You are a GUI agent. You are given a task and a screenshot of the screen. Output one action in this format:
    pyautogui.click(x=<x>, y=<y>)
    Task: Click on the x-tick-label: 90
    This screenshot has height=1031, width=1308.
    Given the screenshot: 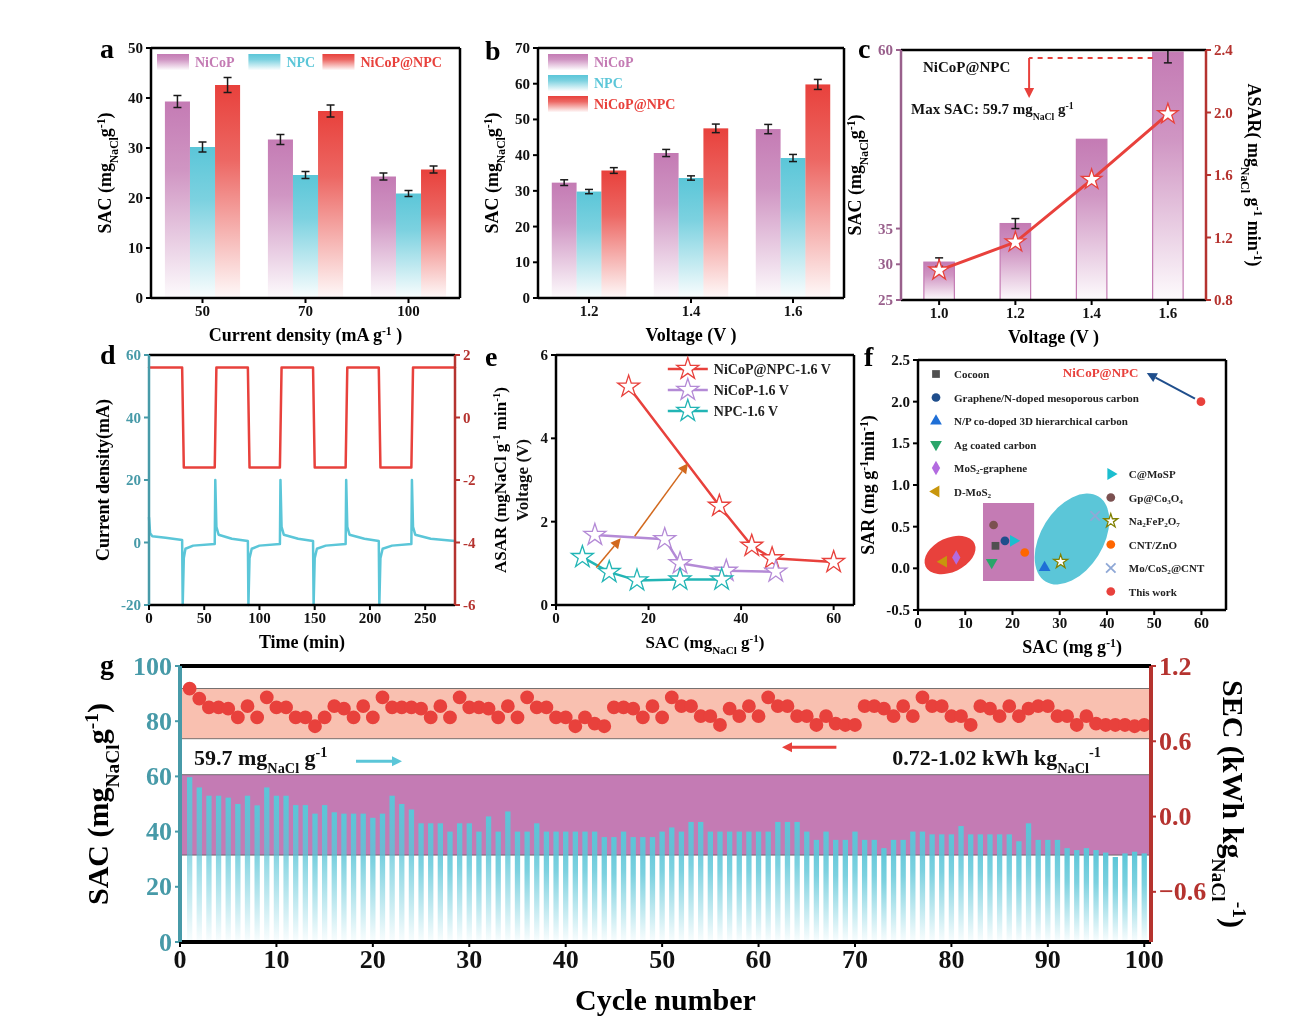 What is the action you would take?
    pyautogui.click(x=1047, y=960)
    